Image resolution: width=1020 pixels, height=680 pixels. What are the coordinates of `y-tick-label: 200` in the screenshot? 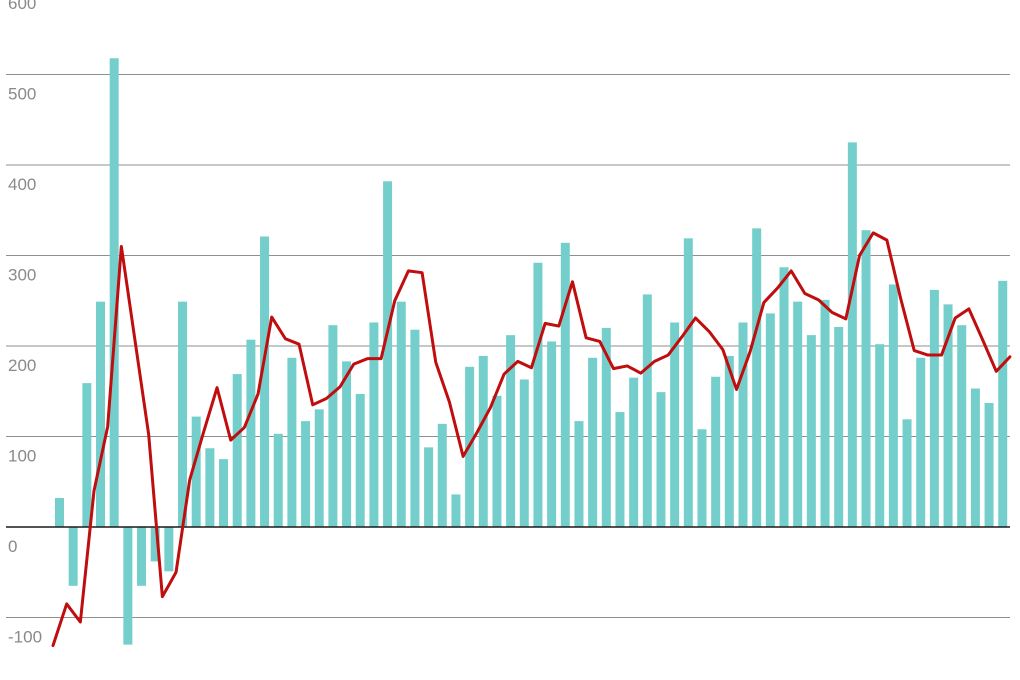 It's located at (22, 365).